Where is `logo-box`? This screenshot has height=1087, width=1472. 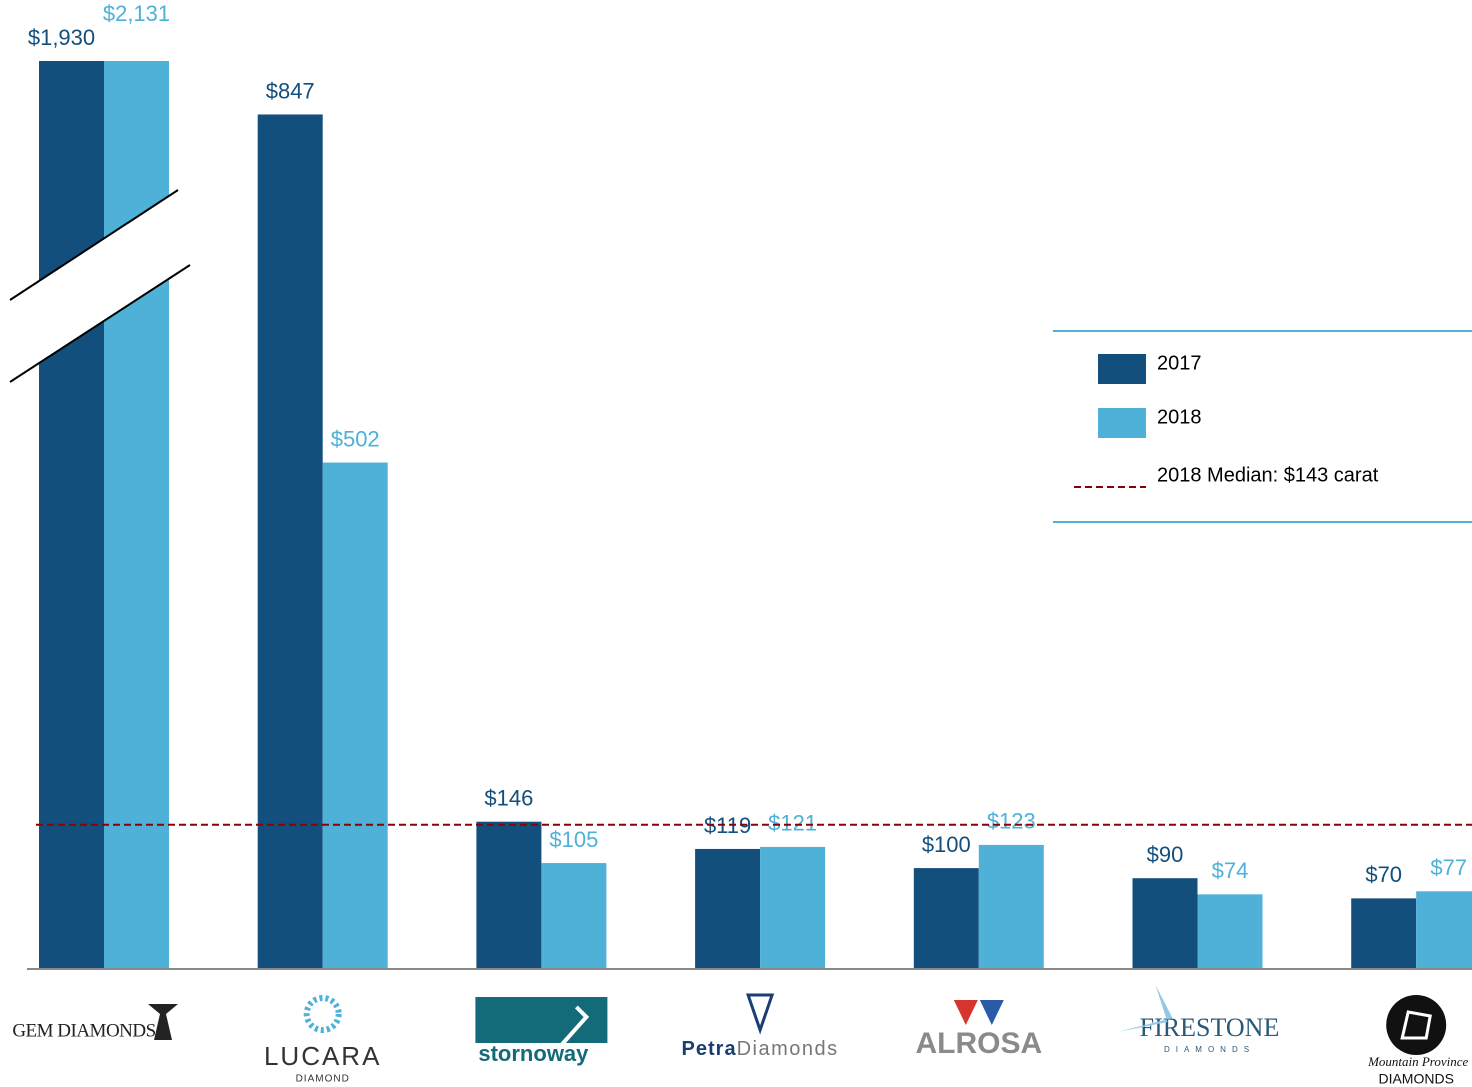 logo-box is located at coordinates (541, 1020).